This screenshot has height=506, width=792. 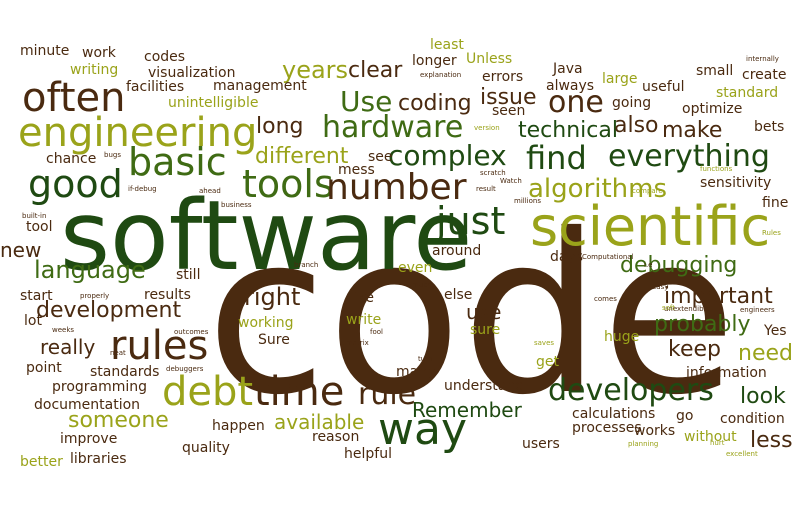 What do you see at coordinates (94, 70) in the screenshot?
I see `word: writing` at bounding box center [94, 70].